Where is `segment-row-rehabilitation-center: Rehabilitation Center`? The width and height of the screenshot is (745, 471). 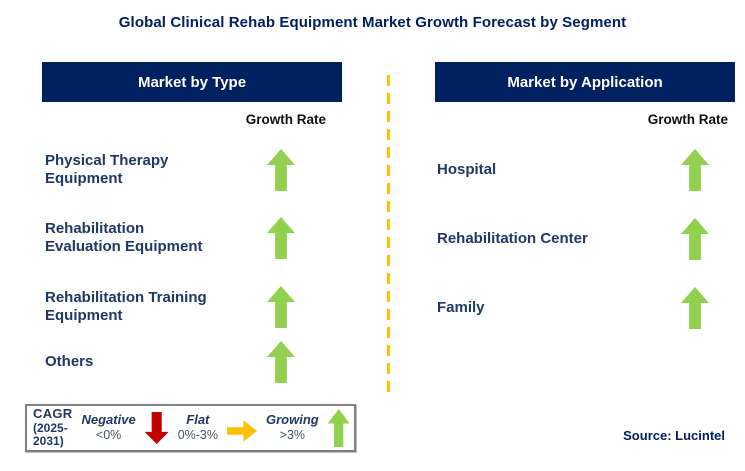 segment-row-rehabilitation-center: Rehabilitation Center is located at coordinates (573, 239).